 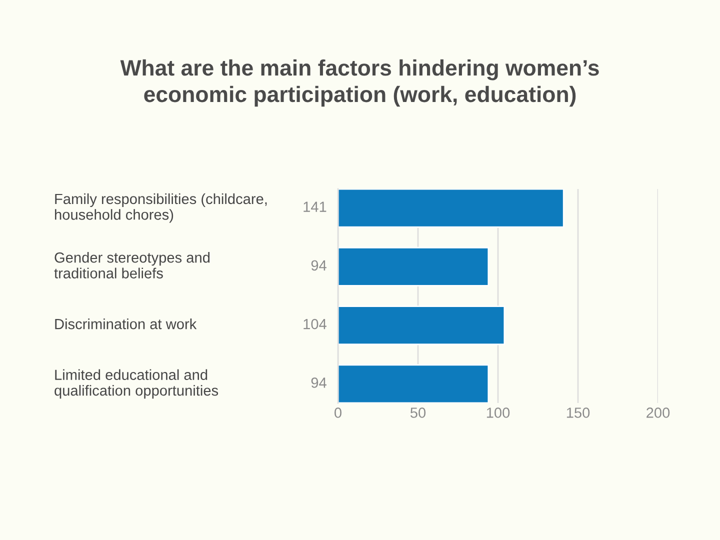 What do you see at coordinates (359, 83) in the screenshot?
I see `chart-title: What are the main factors hindering women’s economic participation (work, education)` at bounding box center [359, 83].